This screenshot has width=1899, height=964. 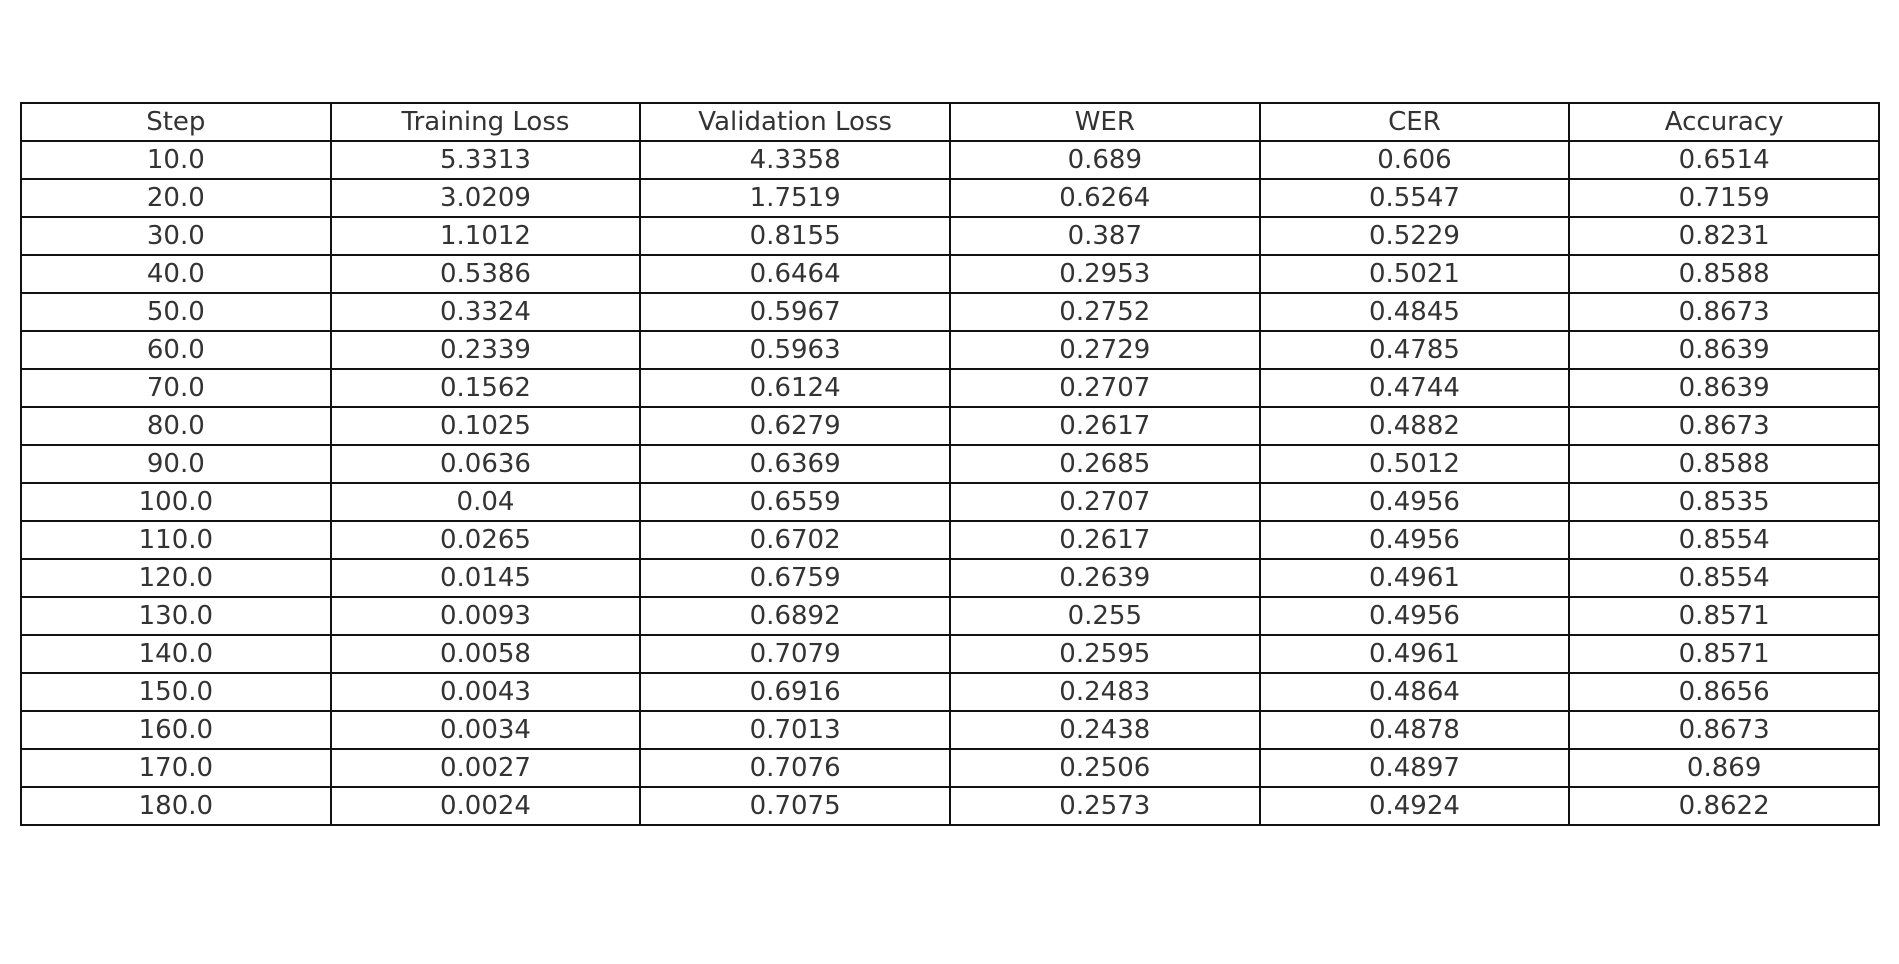 I want to click on table-cell: 0.4785, so click(x=1414, y=350).